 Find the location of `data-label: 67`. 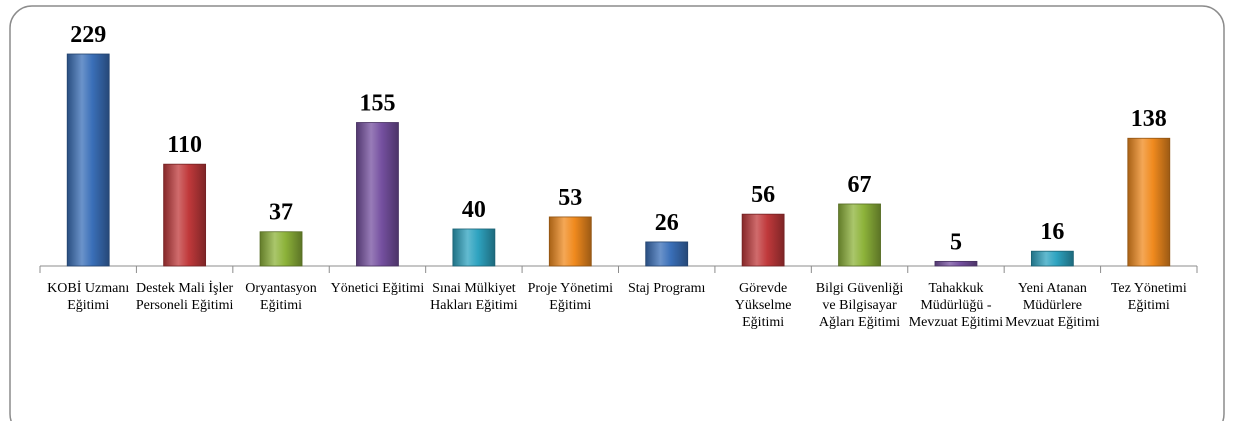

data-label: 67 is located at coordinates (860, 185).